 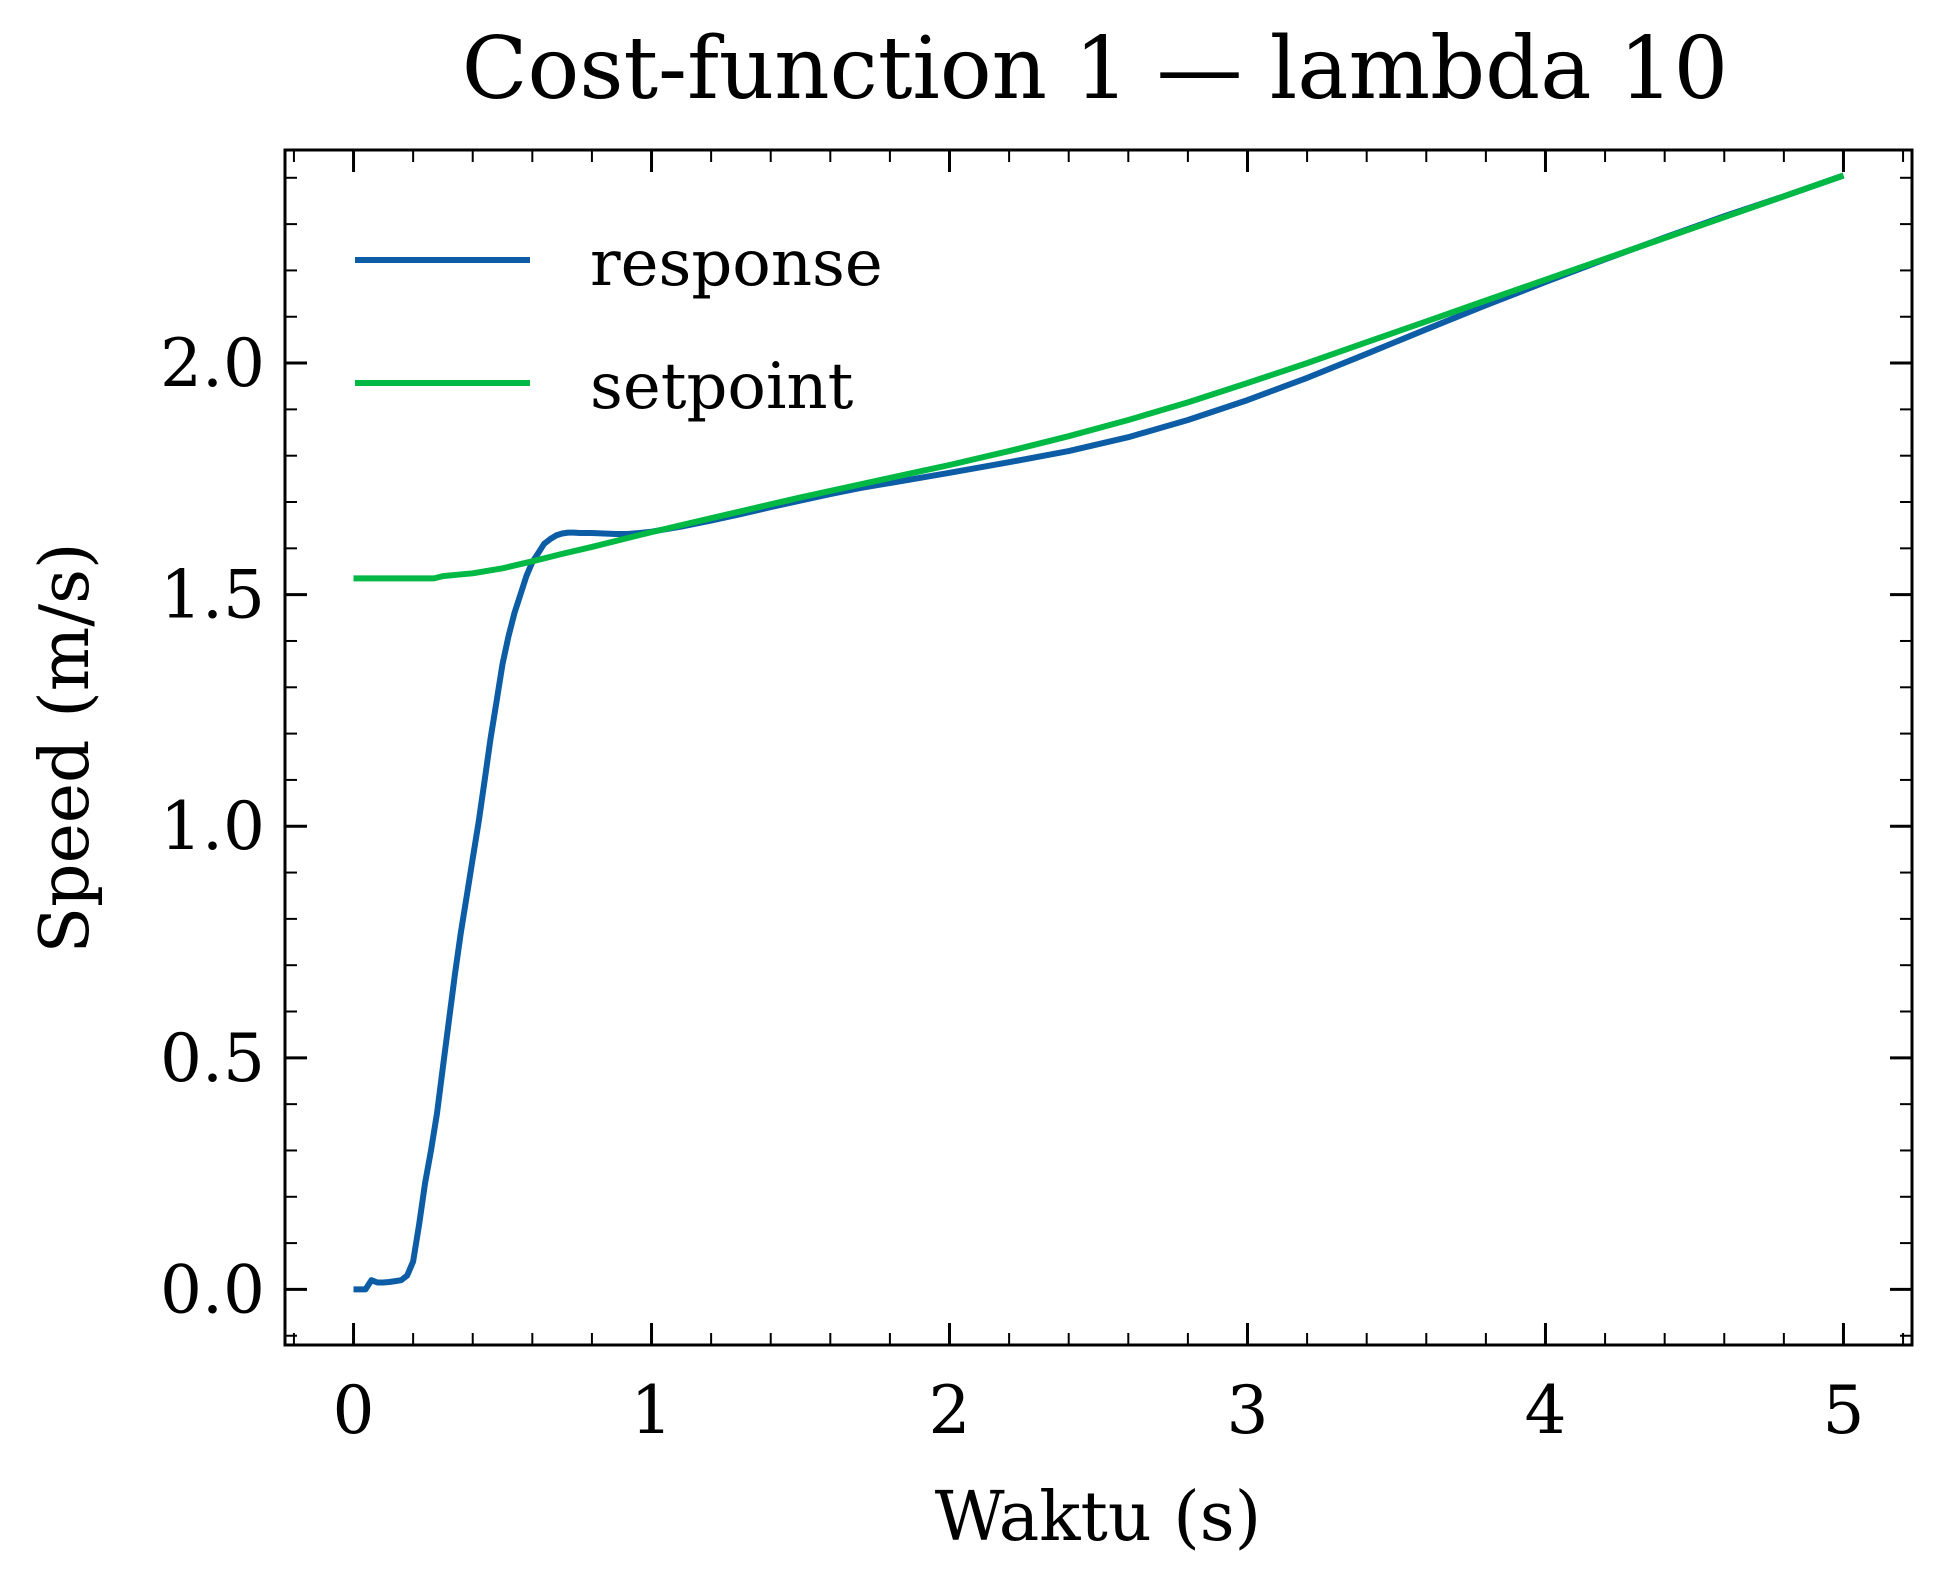 What do you see at coordinates (1545, 1410) in the screenshot?
I see `x-tick-label: 4` at bounding box center [1545, 1410].